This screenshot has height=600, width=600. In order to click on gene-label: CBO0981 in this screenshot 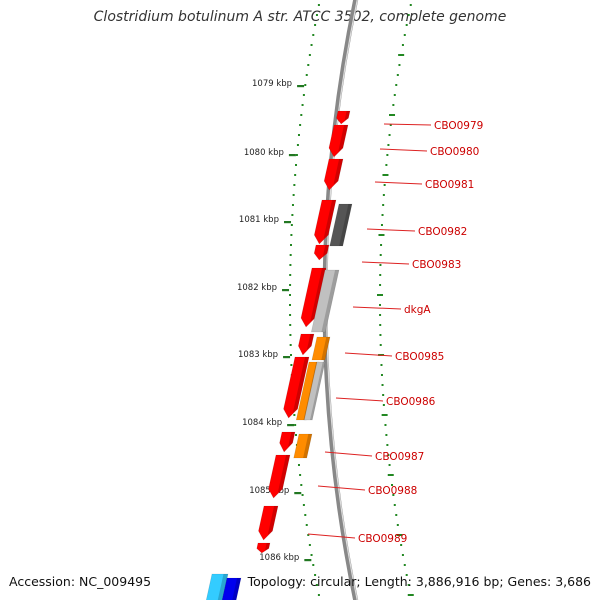, I will do `click(449, 185)`.